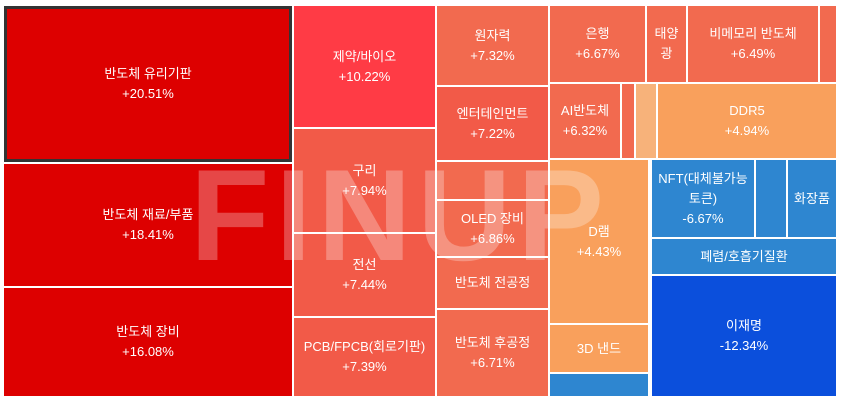 This screenshot has width=841, height=400. I want to click on tile: 화장품, so click(812, 198).